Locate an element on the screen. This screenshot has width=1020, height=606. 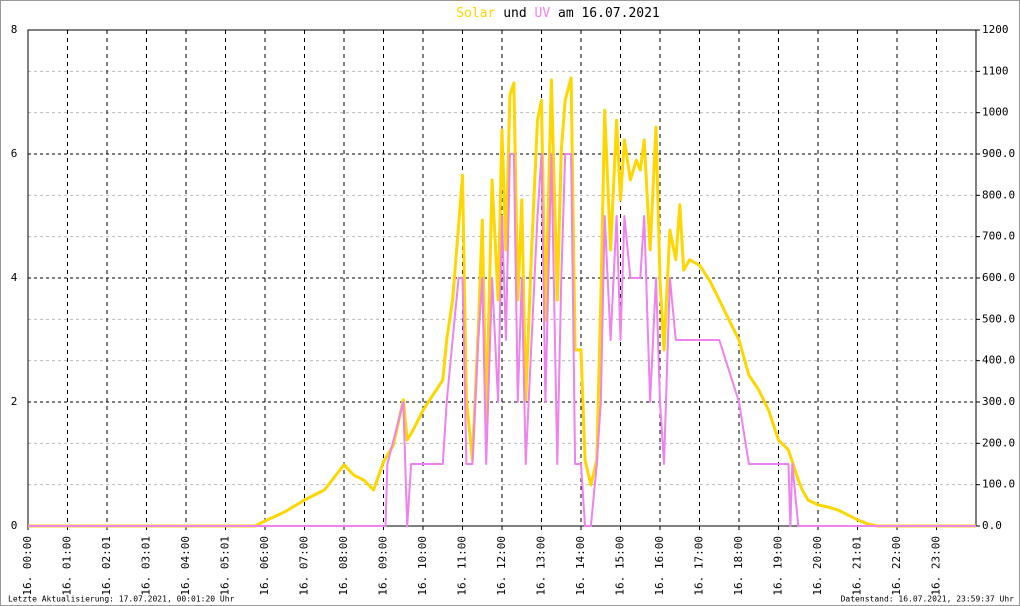
x-tick-label: 16. 00:00 is located at coordinates (27, 566).